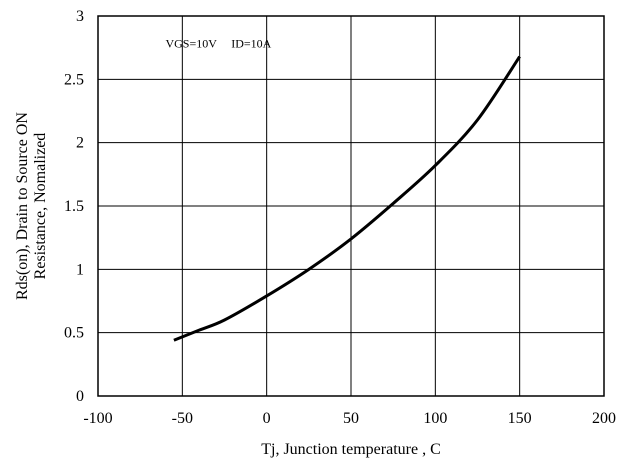  What do you see at coordinates (604, 418) in the screenshot?
I see `x-tick-label: 200` at bounding box center [604, 418].